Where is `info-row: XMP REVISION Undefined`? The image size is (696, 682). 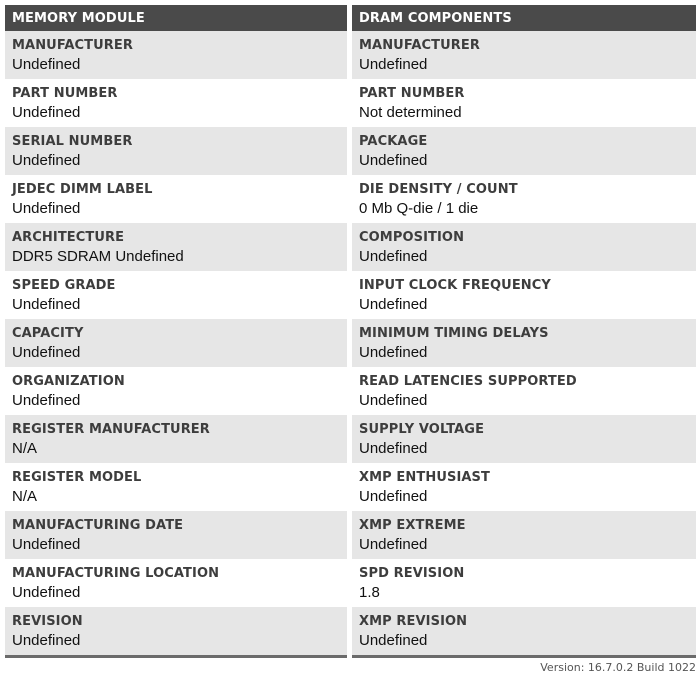 info-row: XMP REVISION Undefined is located at coordinates (524, 631).